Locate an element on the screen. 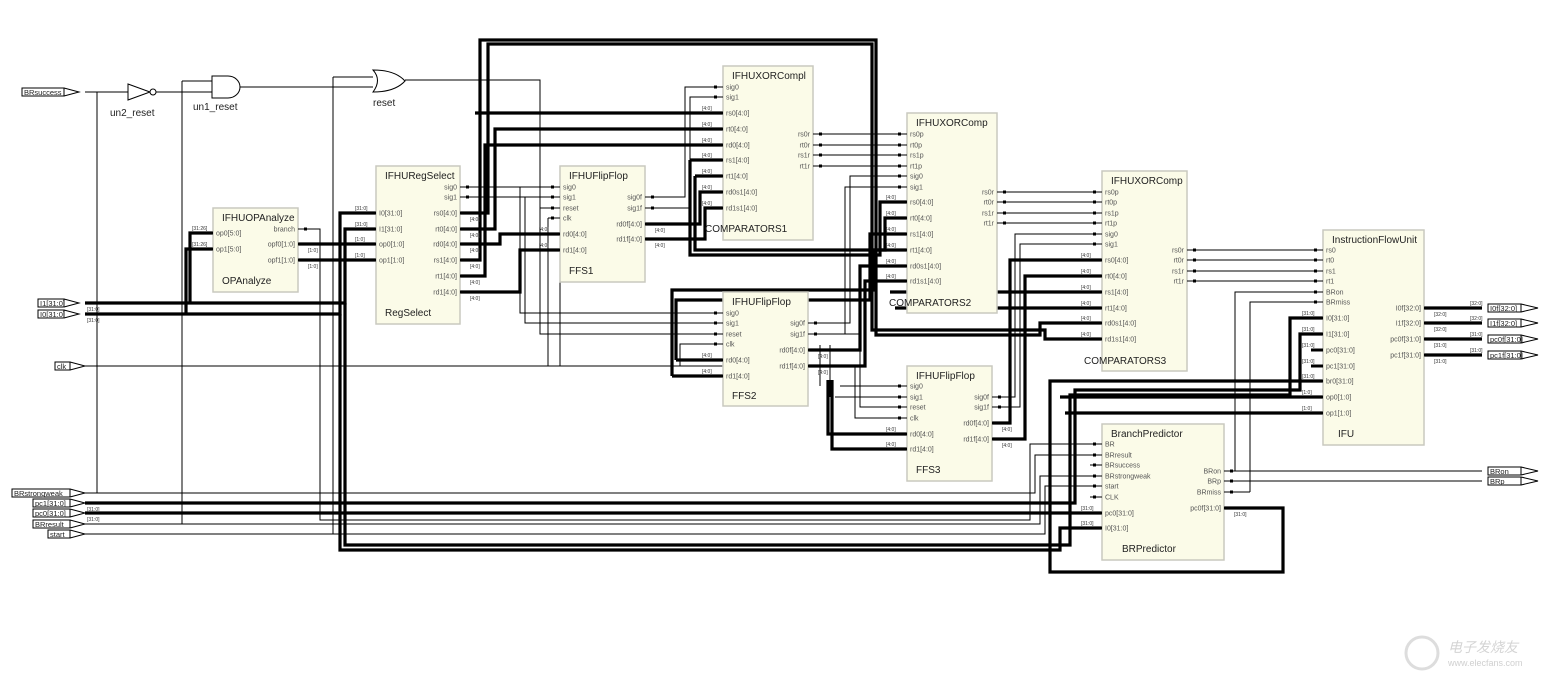 This screenshot has width=1556, height=684. input-pin-label: reset is located at coordinates (734, 335).